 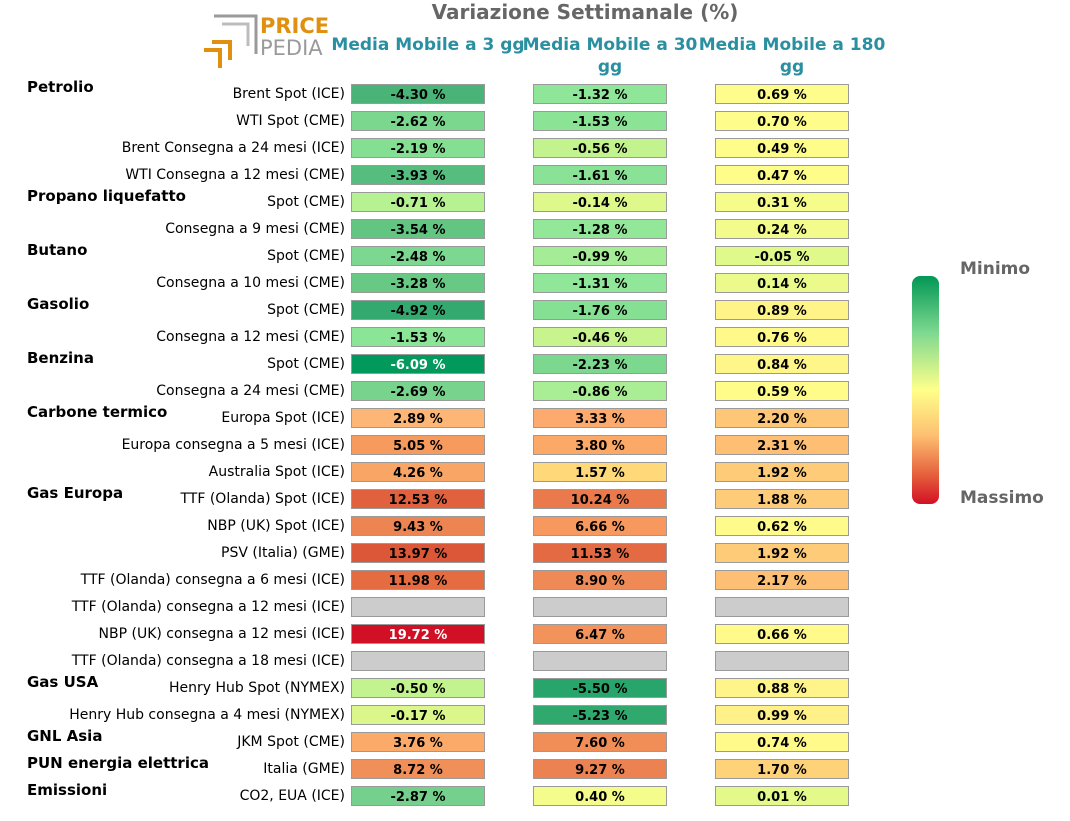 What do you see at coordinates (600, 364) in the screenshot?
I see `cell-30gg: -2.23 %` at bounding box center [600, 364].